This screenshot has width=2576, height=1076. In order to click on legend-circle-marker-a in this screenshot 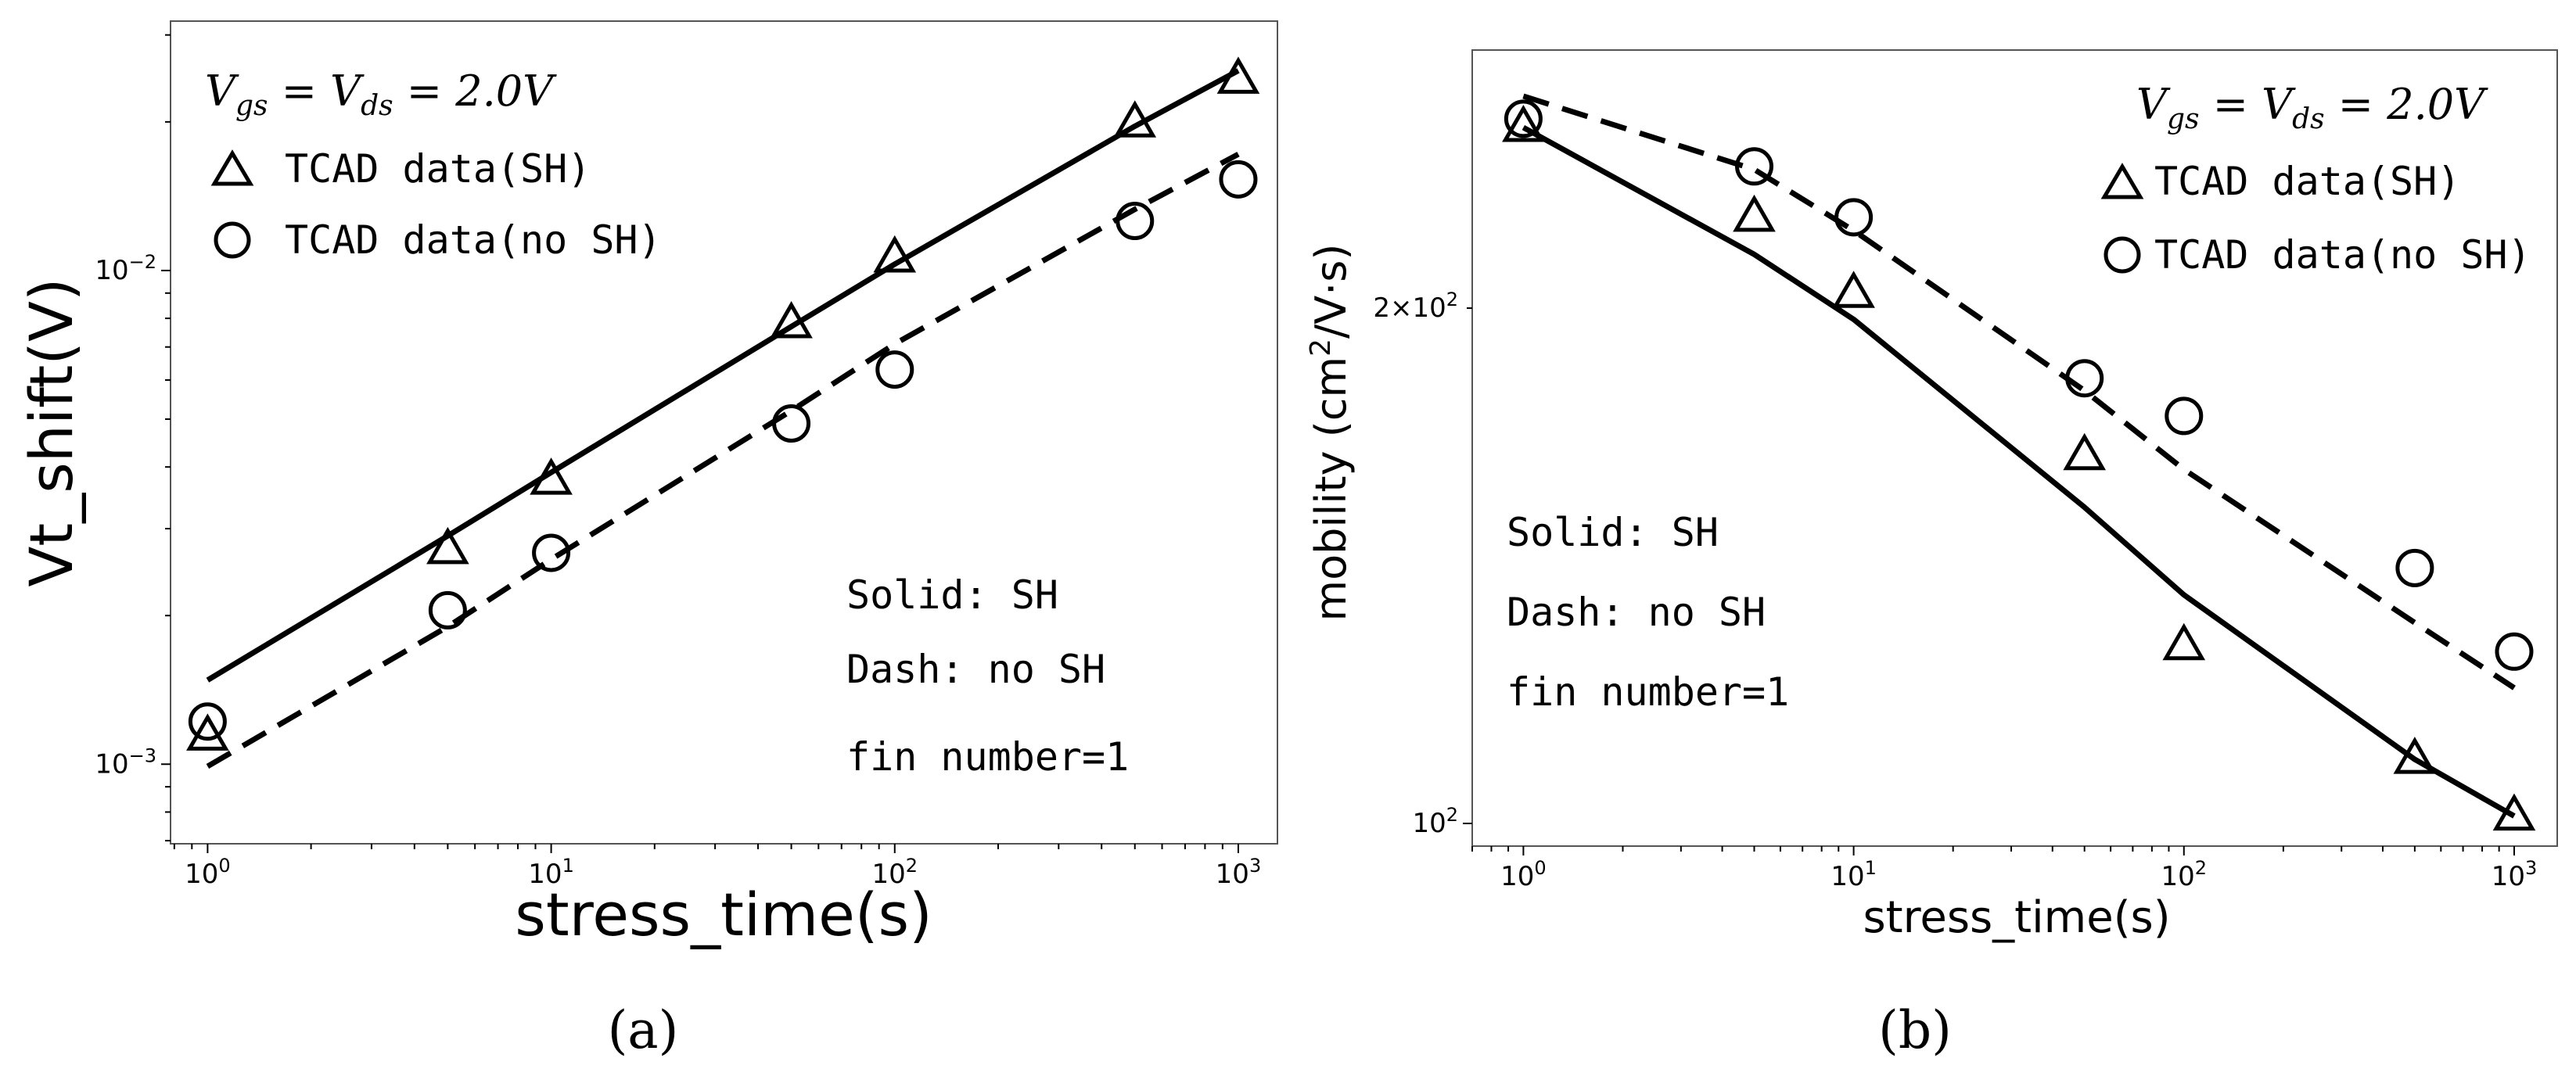, I will do `click(232, 240)`.